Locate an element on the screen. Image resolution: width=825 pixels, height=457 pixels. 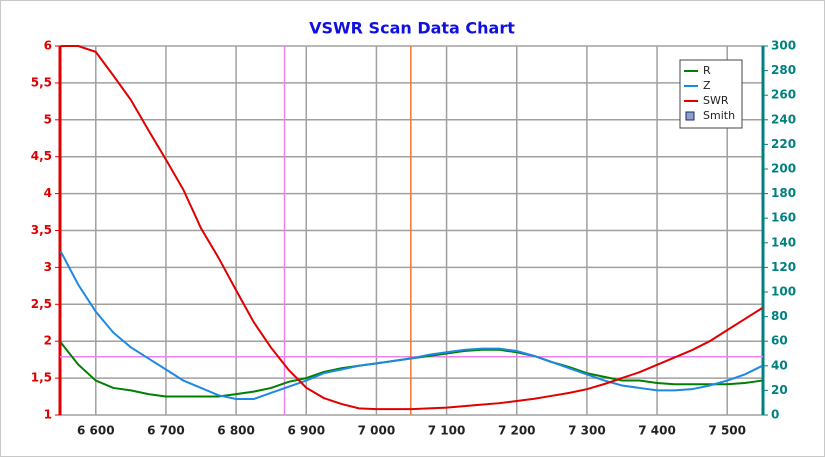
legend-label: R is located at coordinates (707, 70).